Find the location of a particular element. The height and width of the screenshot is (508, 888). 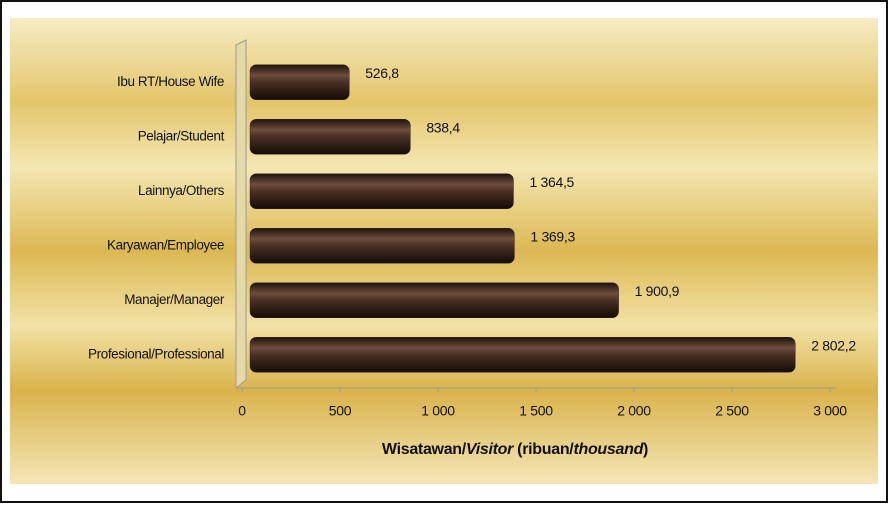

x-axis-title-part: Visitor is located at coordinates (490, 449).